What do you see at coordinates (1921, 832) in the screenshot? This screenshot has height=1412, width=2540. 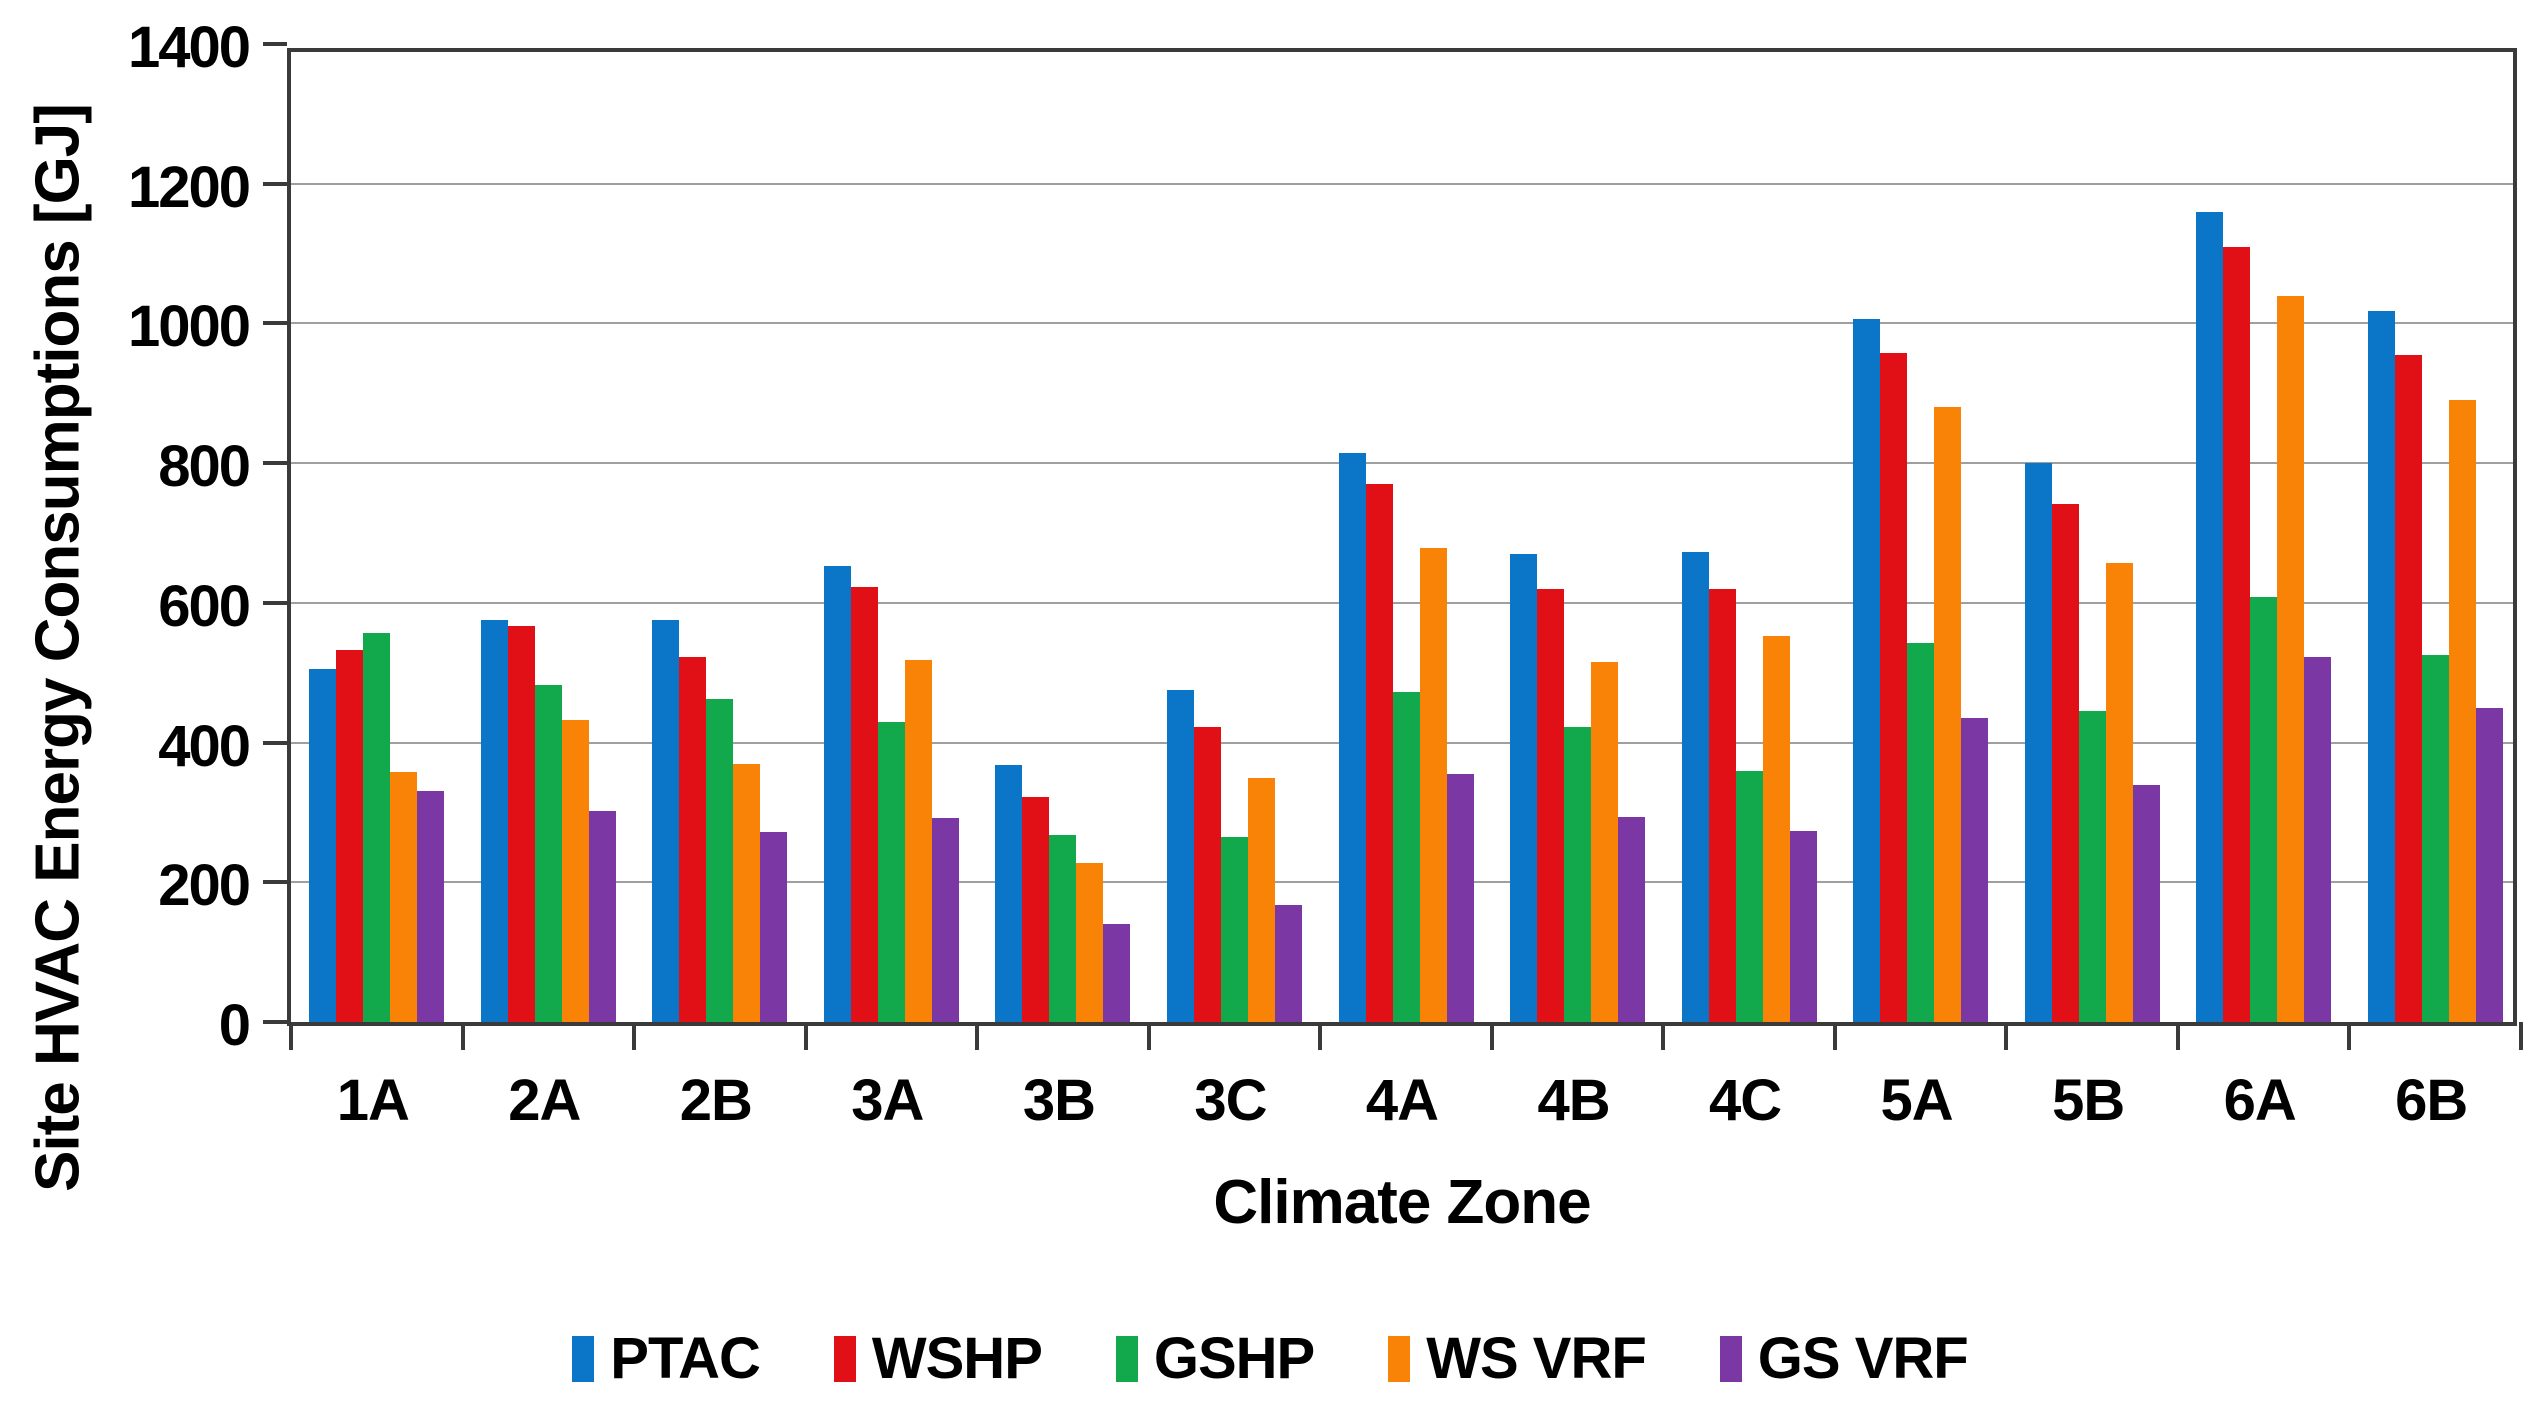 I see `bar-gshp-5A` at bounding box center [1921, 832].